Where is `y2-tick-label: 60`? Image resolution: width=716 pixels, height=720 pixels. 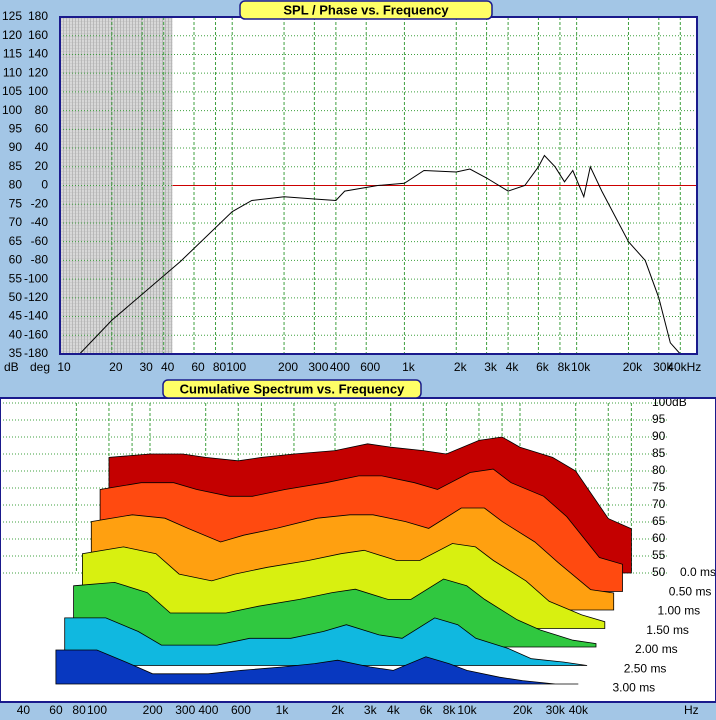
y2-tick-label: 60 is located at coordinates (42, 129).